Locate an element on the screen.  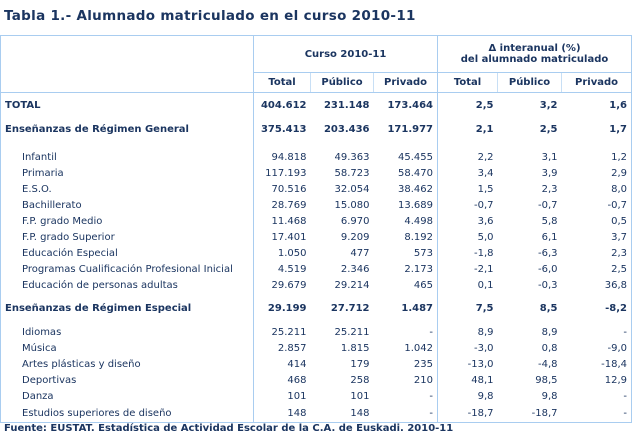
cell-value: 8,5 is located at coordinates (548, 308).